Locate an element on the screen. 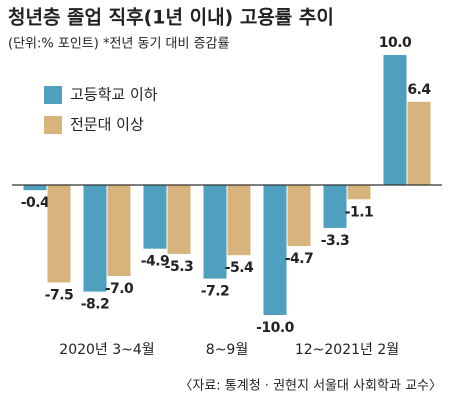 The height and width of the screenshot is (400, 450). x-tick-label: 2020년 3~4월 is located at coordinates (106, 350).